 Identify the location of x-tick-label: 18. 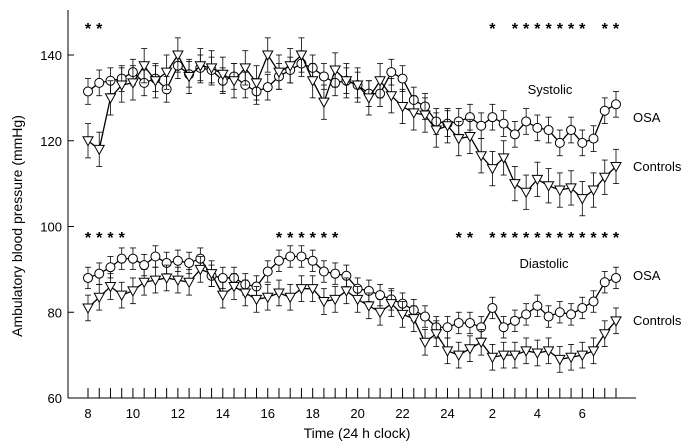
(312, 413).